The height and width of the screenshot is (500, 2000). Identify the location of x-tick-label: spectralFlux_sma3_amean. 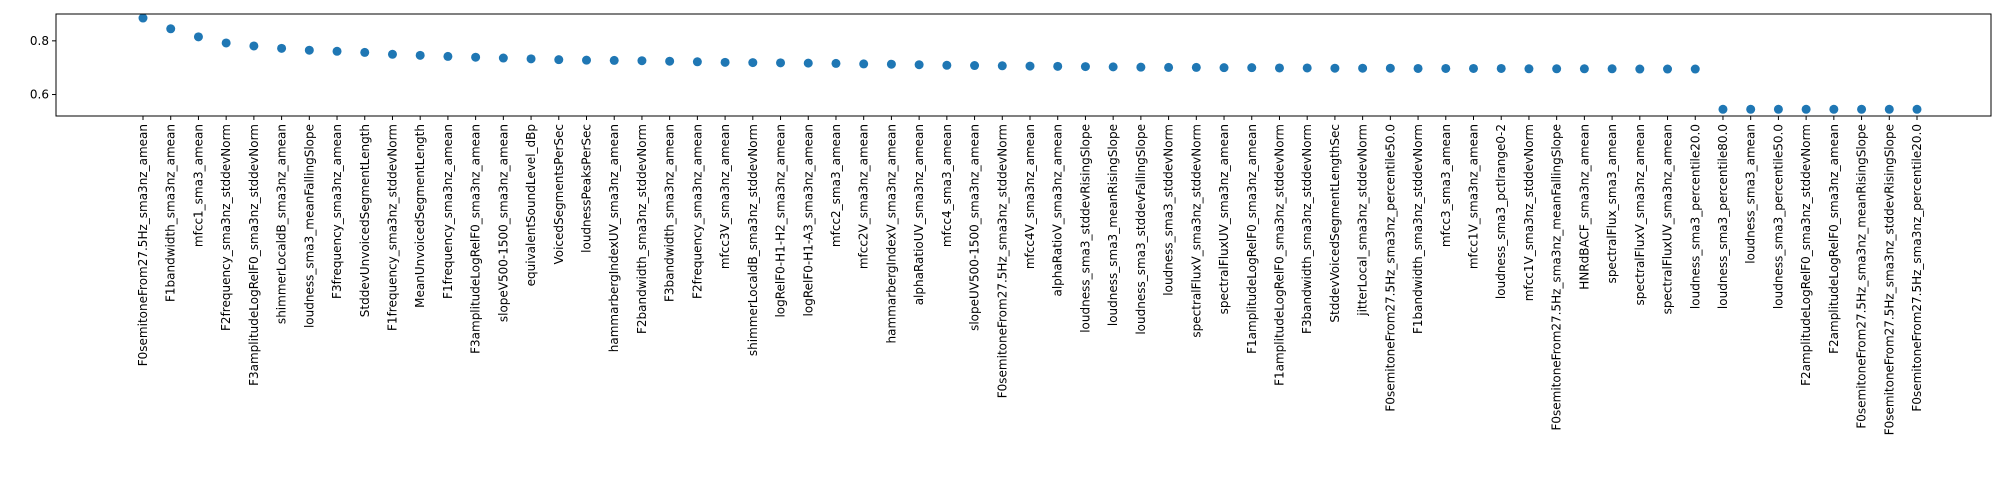
(1612, 203).